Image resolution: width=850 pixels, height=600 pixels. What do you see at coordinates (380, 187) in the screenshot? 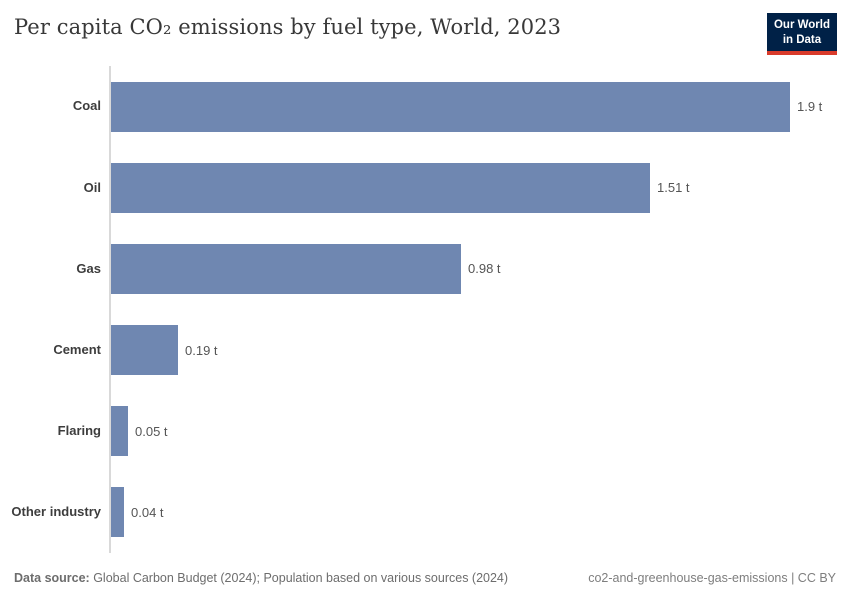
I see `bar-oil` at bounding box center [380, 187].